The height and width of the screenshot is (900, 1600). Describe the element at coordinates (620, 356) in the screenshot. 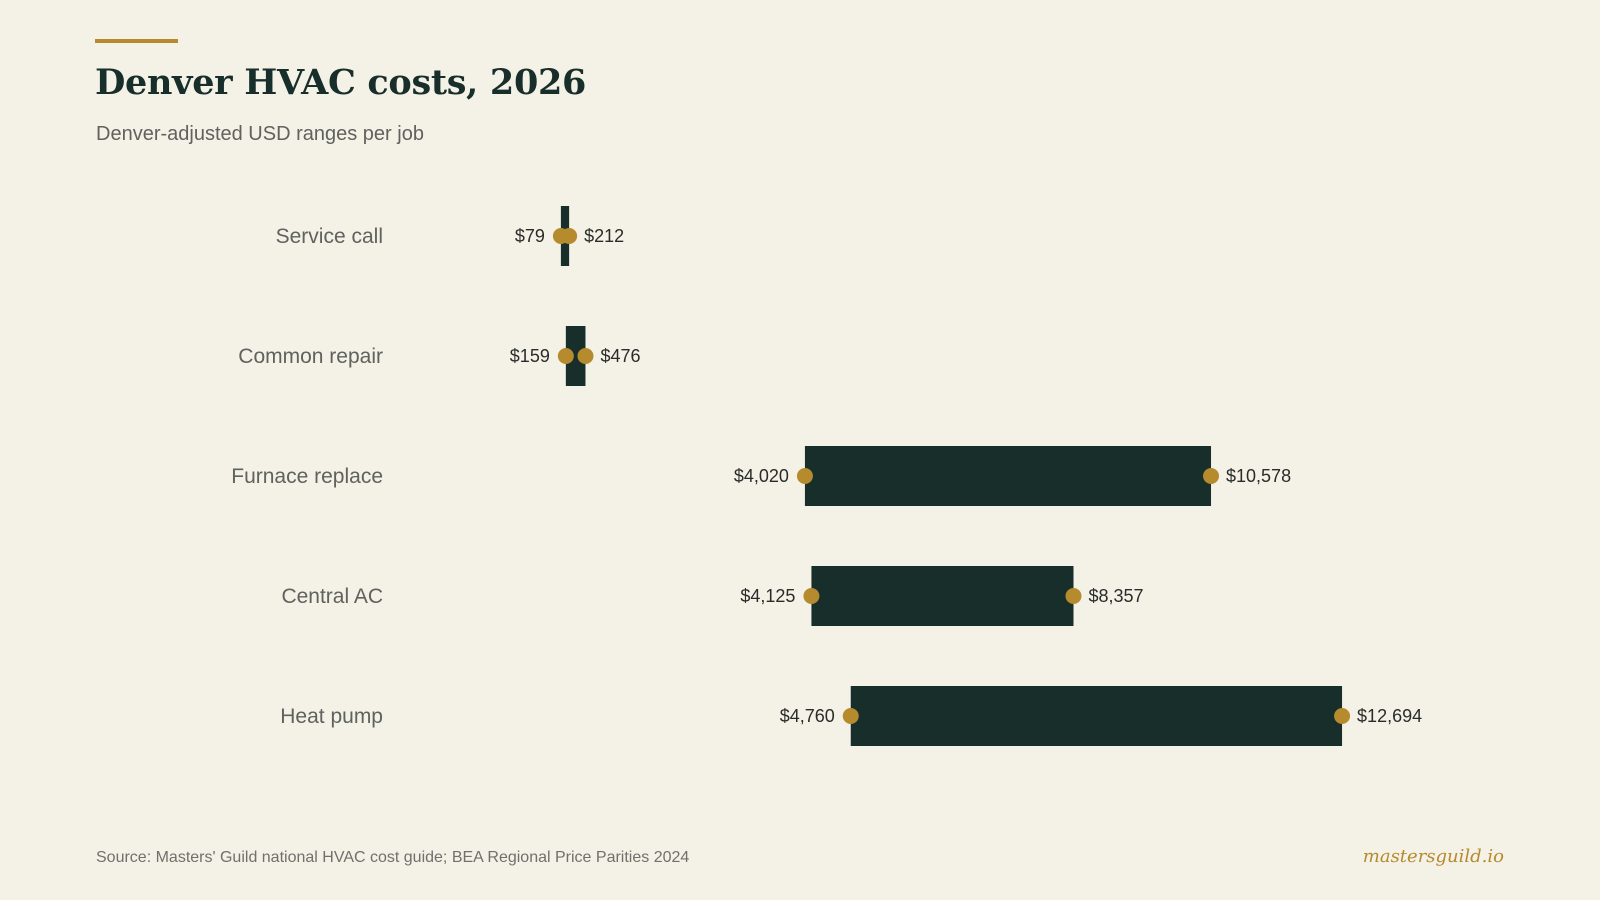

I see `high-value-label: $476` at that location.